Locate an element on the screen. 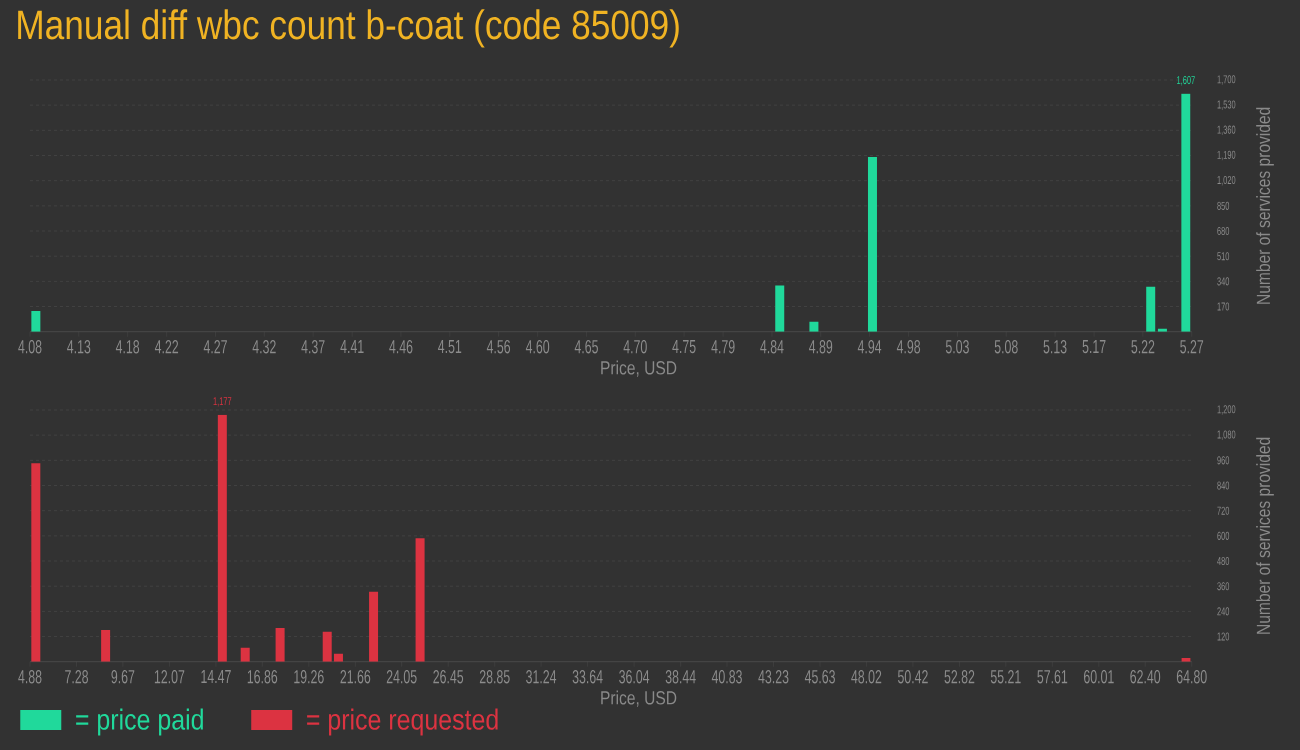 The height and width of the screenshot is (750, 1300). x-tick-label: 4.84 is located at coordinates (772, 346).